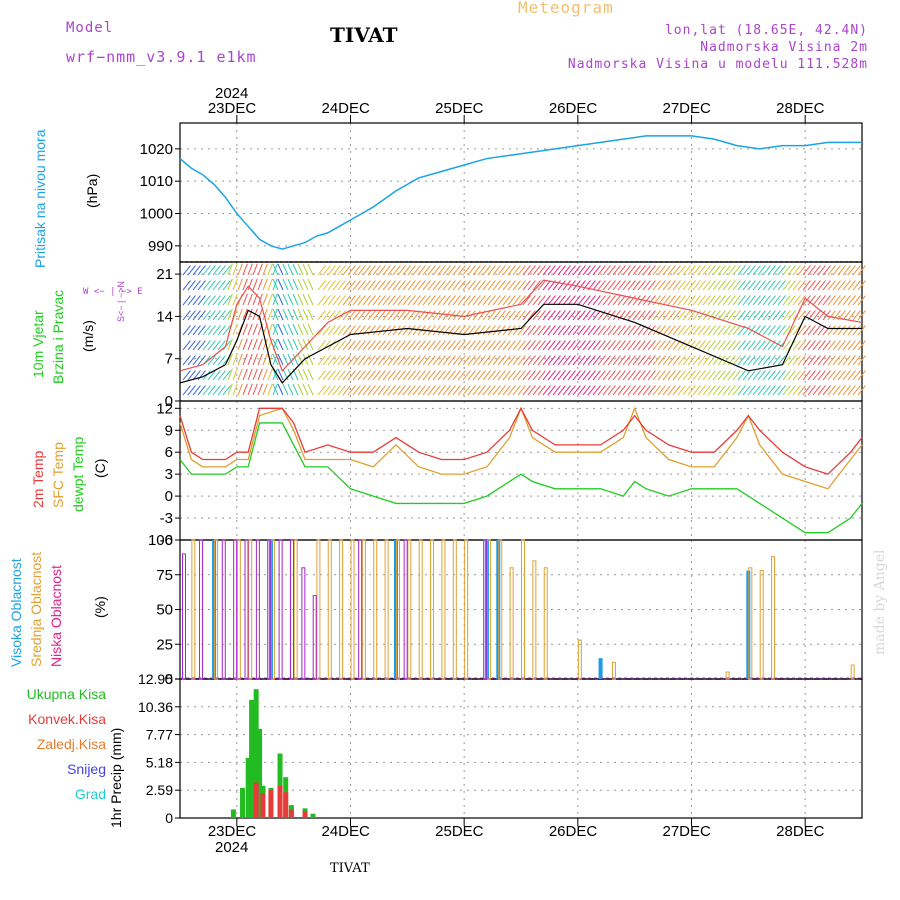 The width and height of the screenshot is (900, 900). What do you see at coordinates (686, 831) in the screenshot?
I see `day-label-bottom: 27DEC` at bounding box center [686, 831].